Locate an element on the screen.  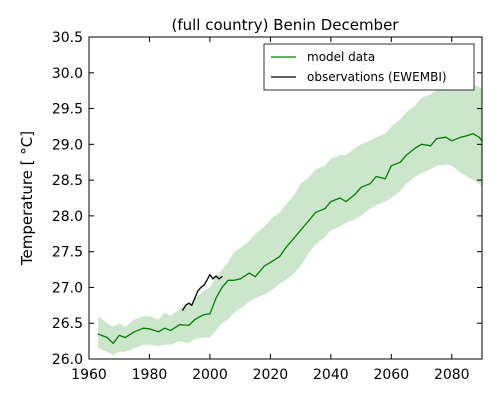
y-tick-label: 29.5 is located at coordinates (67, 110).